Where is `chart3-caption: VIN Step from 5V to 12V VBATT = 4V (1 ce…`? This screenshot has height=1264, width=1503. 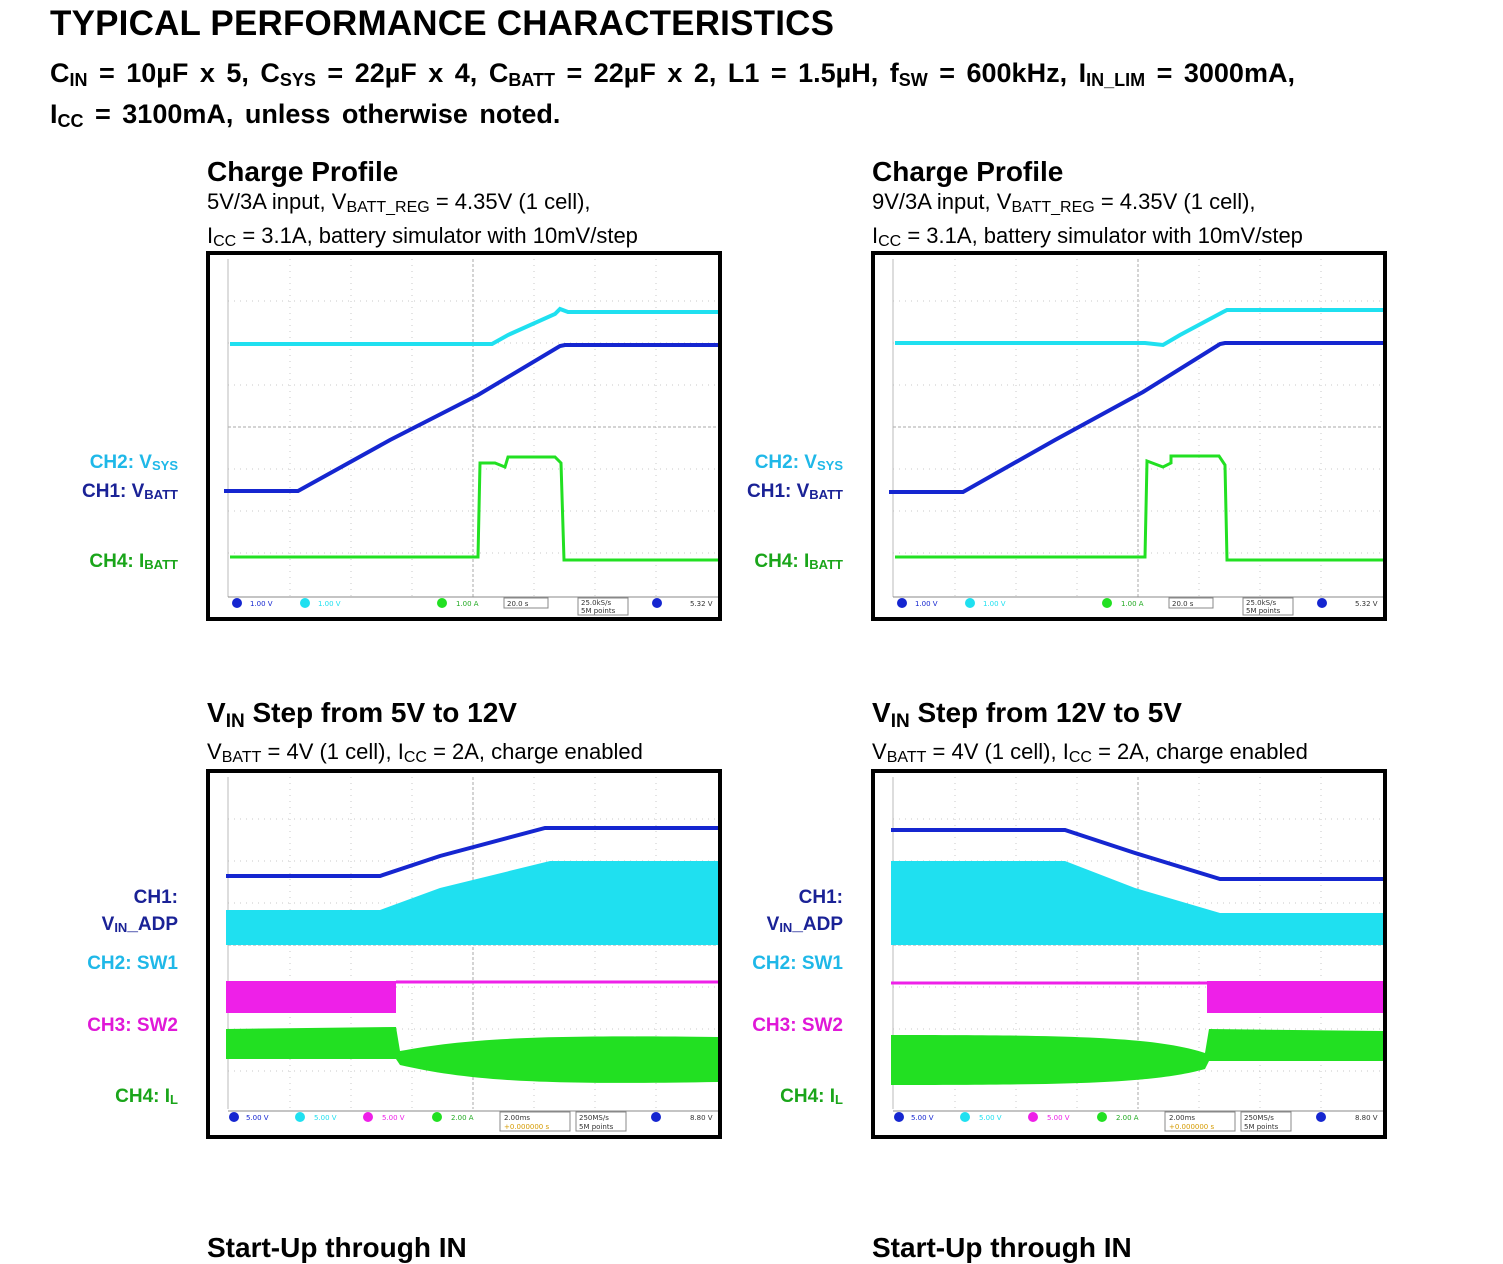
chart3-caption: VIN Step from 5V to 12V VBATT = 4V (1 ce… is located at coordinates (425, 734).